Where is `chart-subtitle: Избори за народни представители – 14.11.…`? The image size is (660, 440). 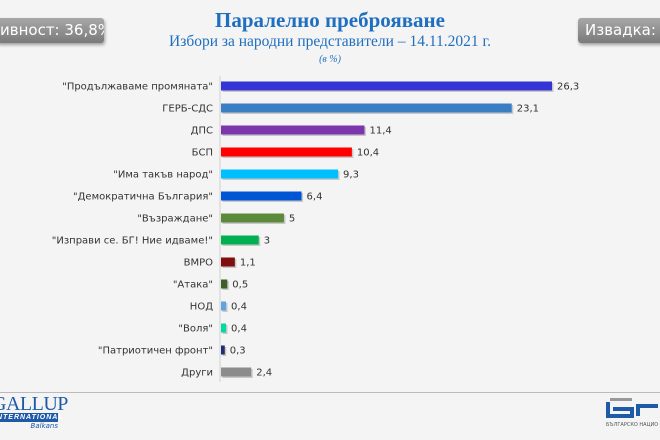 chart-subtitle: Избори за народни представители – 14.11.… is located at coordinates (330, 41).